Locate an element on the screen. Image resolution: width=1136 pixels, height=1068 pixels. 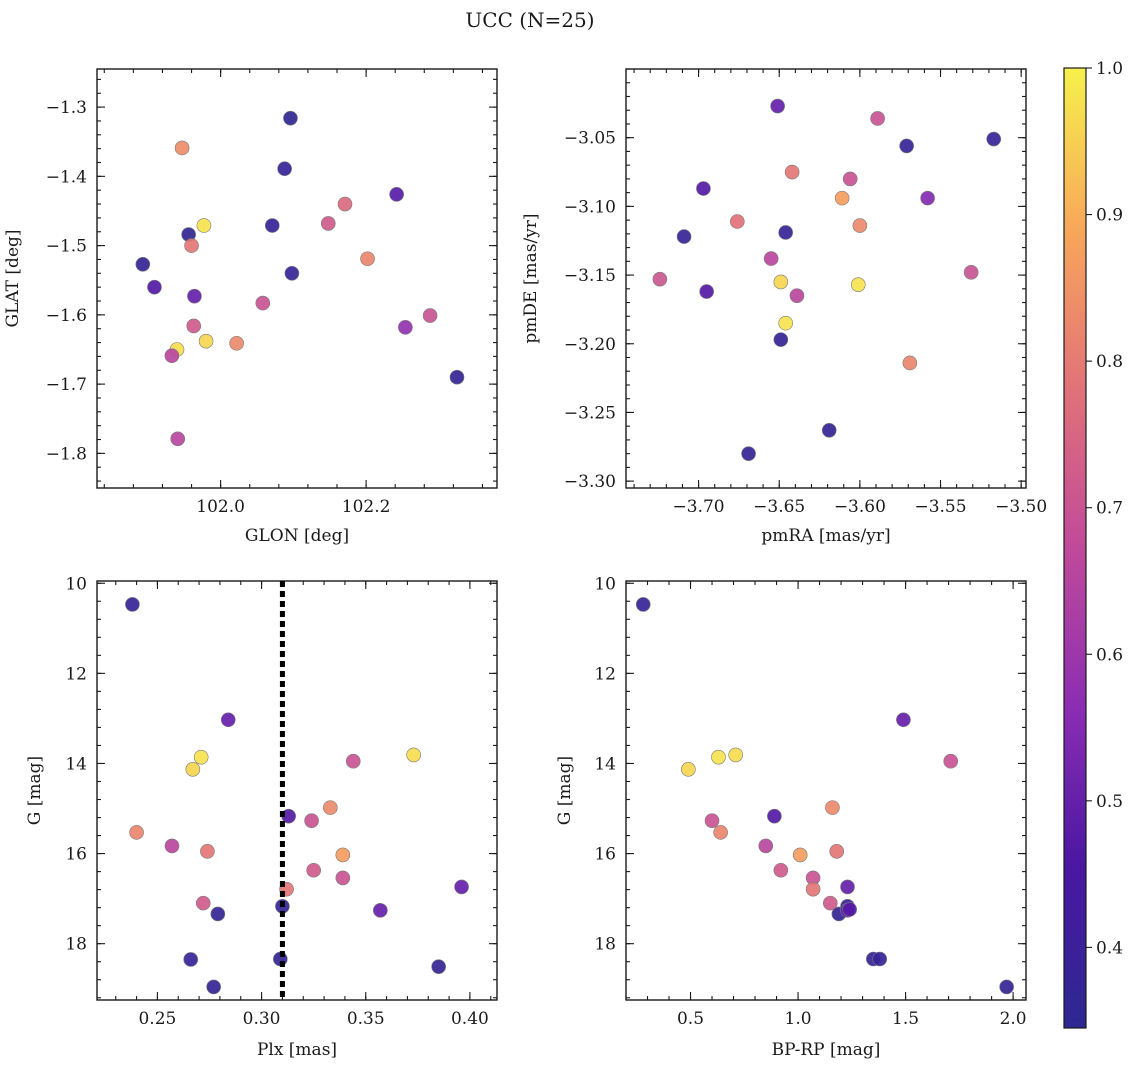
y-axis-label: G [mag] is located at coordinates (565, 790).